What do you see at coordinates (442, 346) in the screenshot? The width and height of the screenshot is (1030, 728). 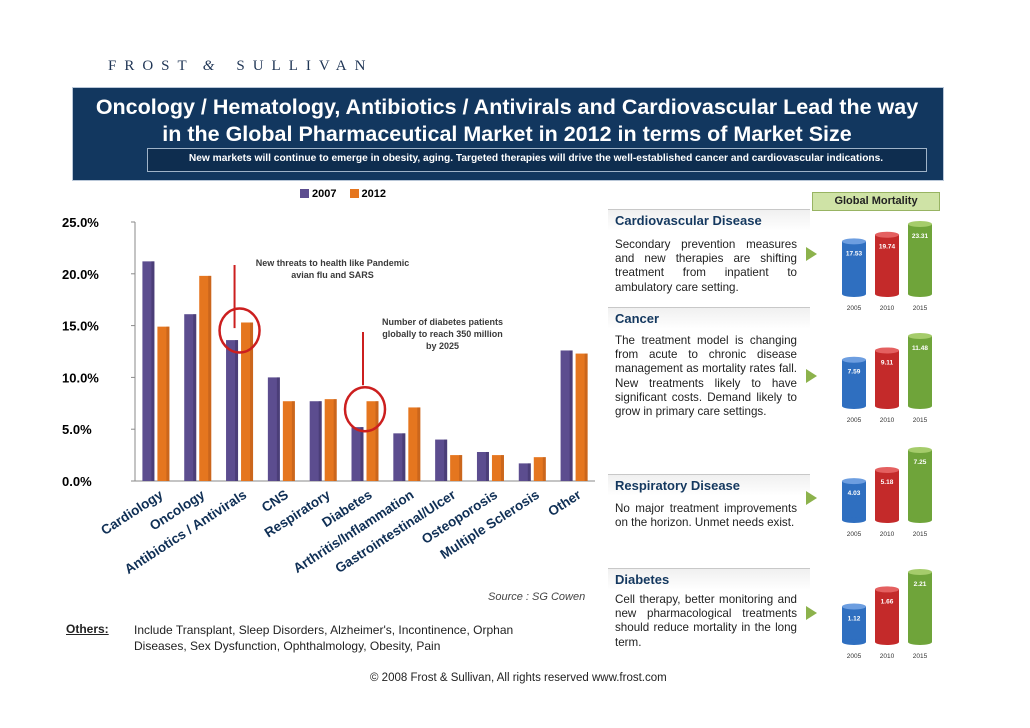 I see `annotation-diabetes-line-3: by 2025` at bounding box center [442, 346].